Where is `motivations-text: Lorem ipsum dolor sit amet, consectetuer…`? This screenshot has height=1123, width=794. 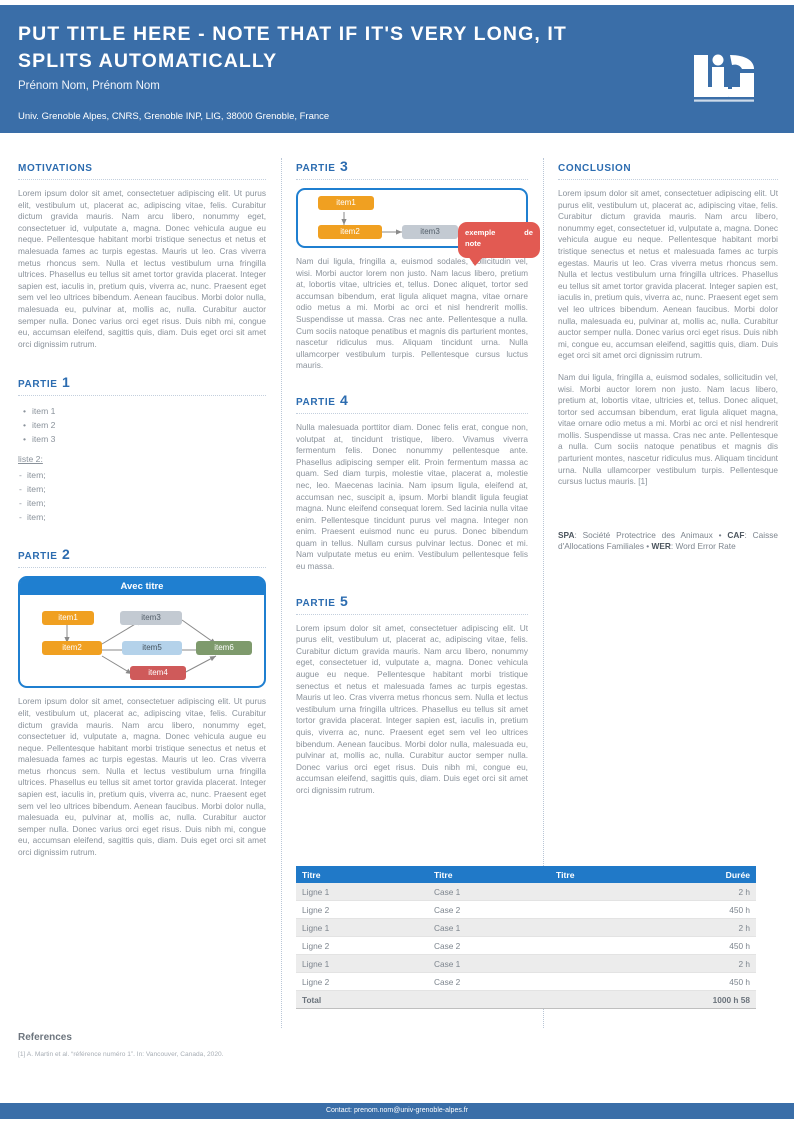
motivations-text: Lorem ipsum dolor sit amet, consectetuer… is located at coordinates (142, 268).